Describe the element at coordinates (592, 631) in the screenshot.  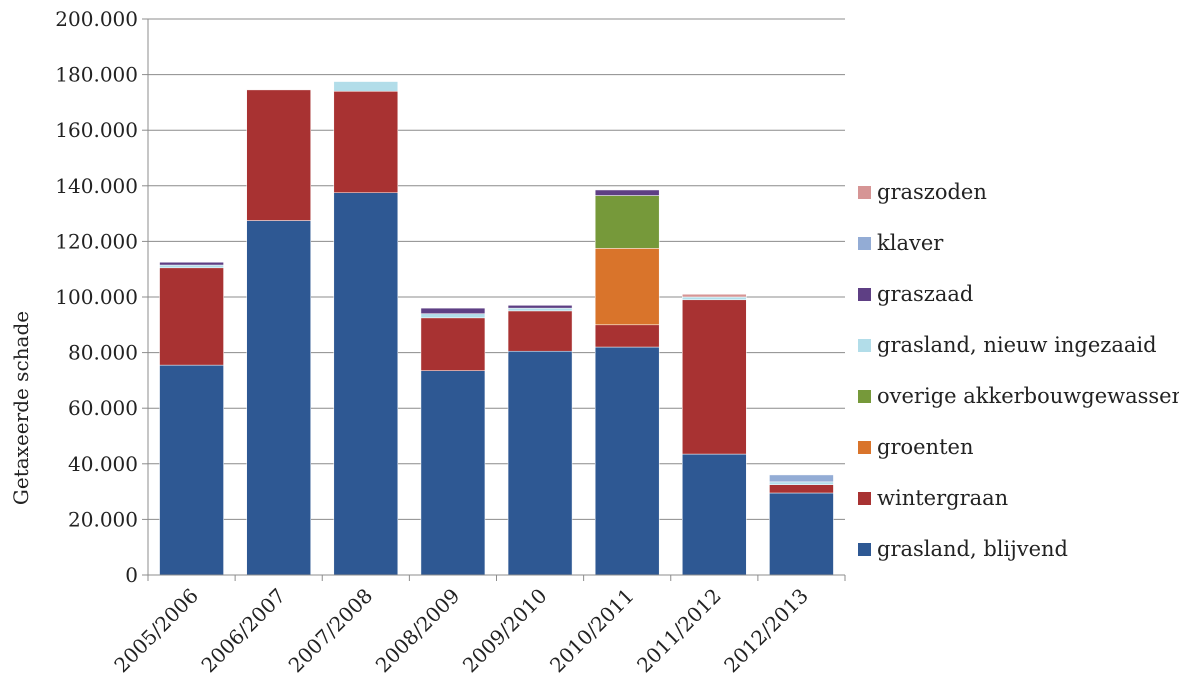
I see `x-tick-label: 2010/2011` at that location.